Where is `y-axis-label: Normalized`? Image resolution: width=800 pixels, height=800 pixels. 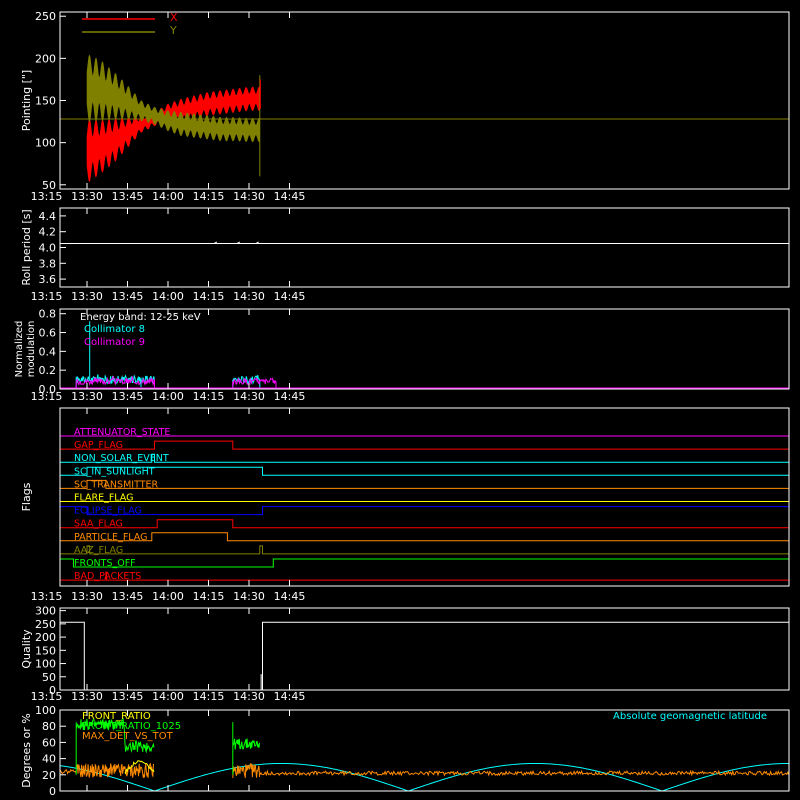 y-axis-label: Normalized is located at coordinates (19, 349).